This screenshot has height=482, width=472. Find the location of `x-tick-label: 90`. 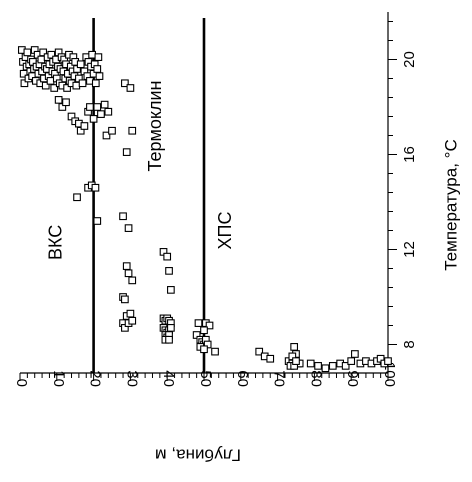

x-tick-label: 90 is located at coordinates (352, 378).